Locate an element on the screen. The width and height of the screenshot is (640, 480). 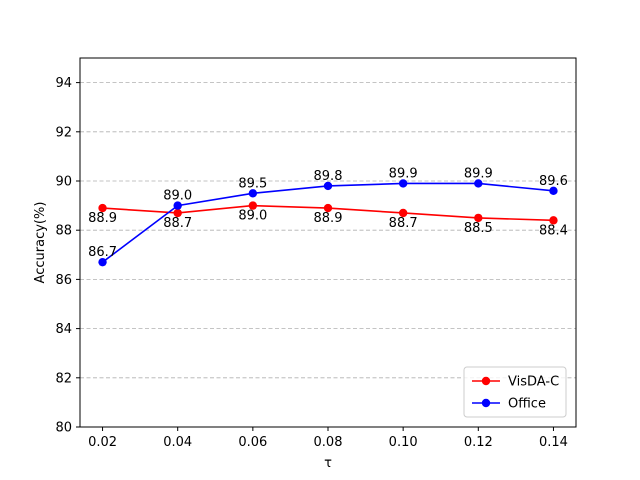
x-tick-label: 0.14 is located at coordinates (553, 442).